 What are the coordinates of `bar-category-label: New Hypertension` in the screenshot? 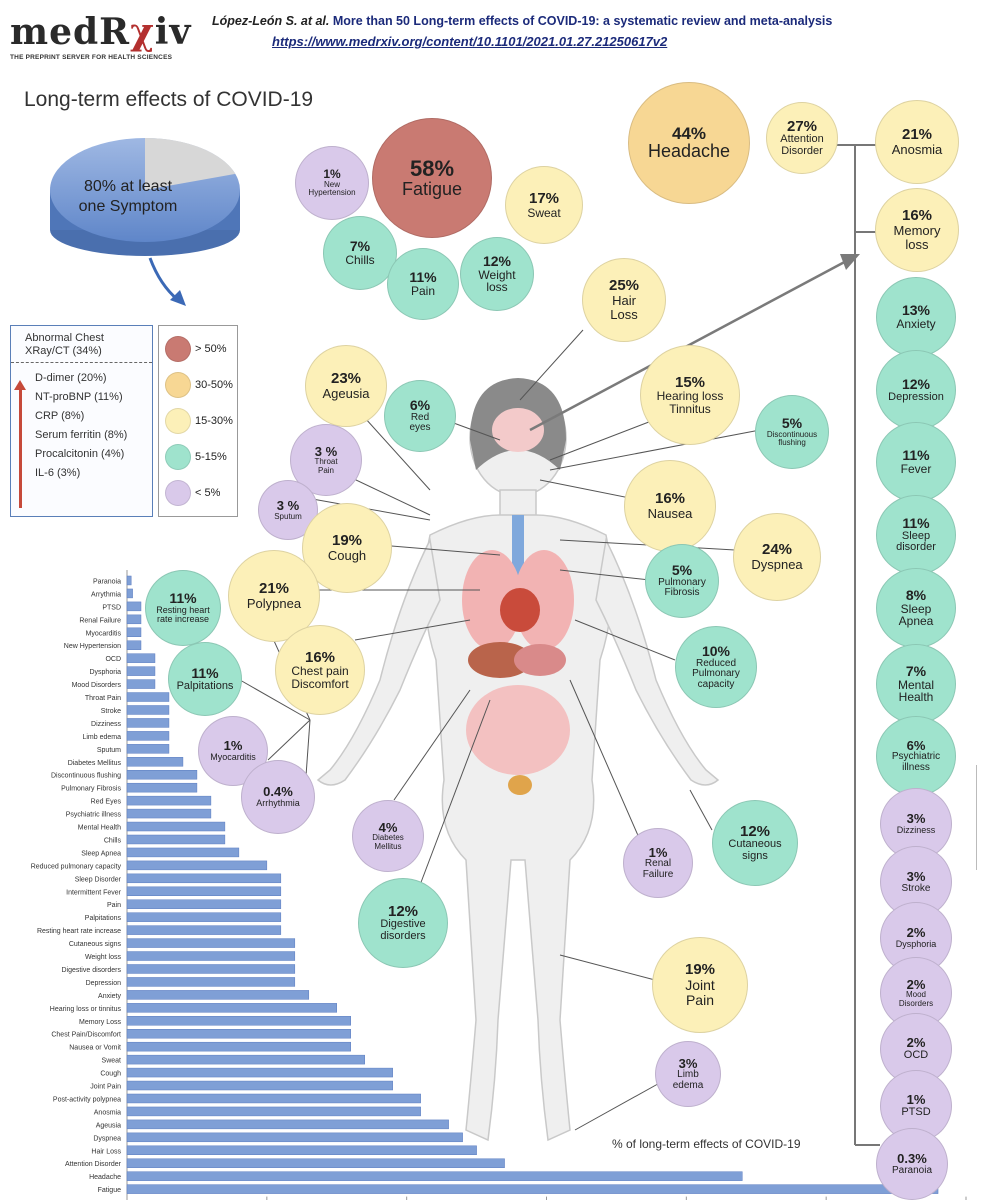 It's located at (92, 646).